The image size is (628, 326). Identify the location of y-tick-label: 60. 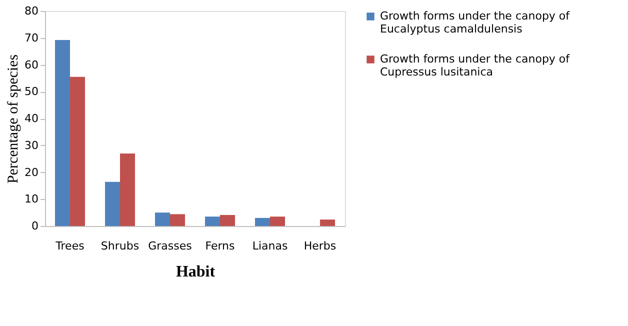
(31, 65).